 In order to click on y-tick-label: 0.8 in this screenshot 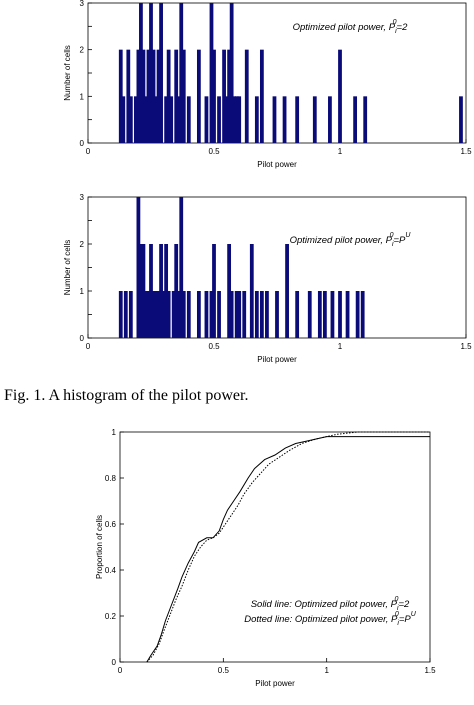, I will do `click(111, 478)`.